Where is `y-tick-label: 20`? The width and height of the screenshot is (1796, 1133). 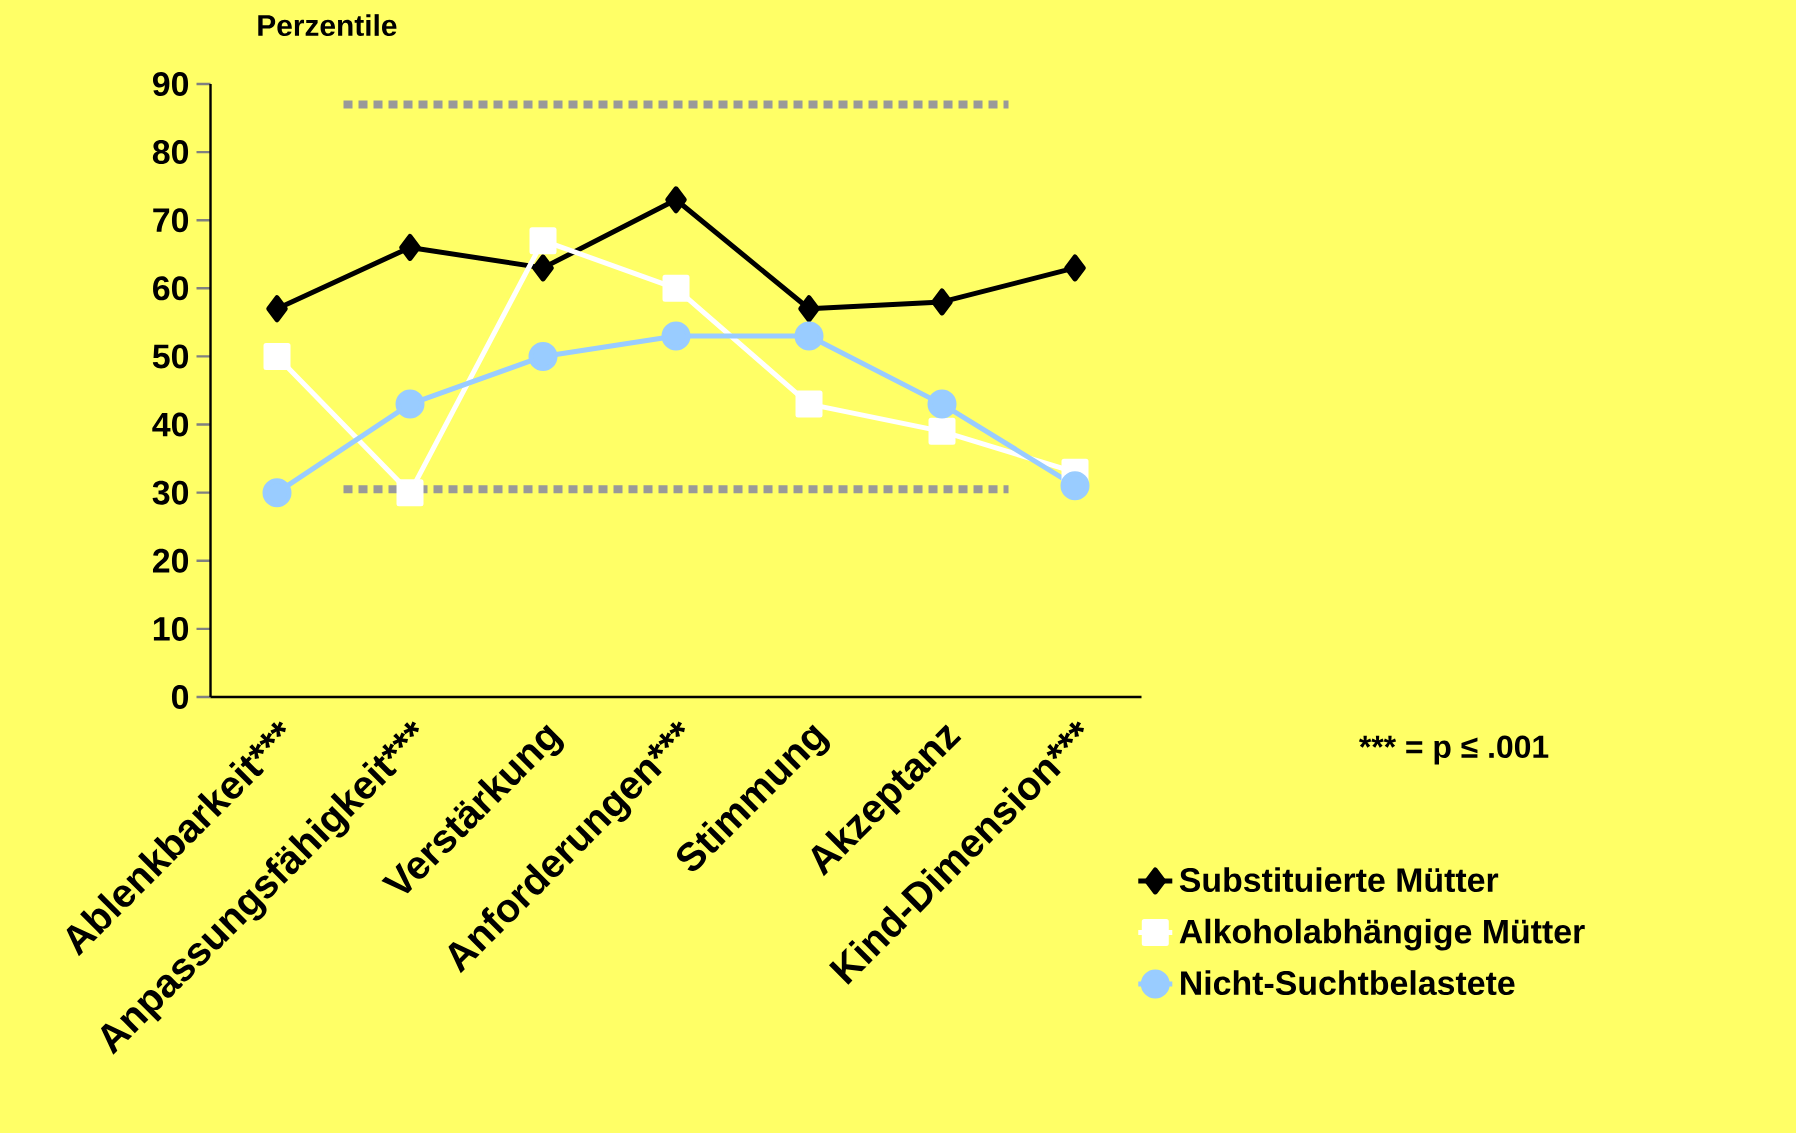
y-tick-label: 20 is located at coordinates (170, 560).